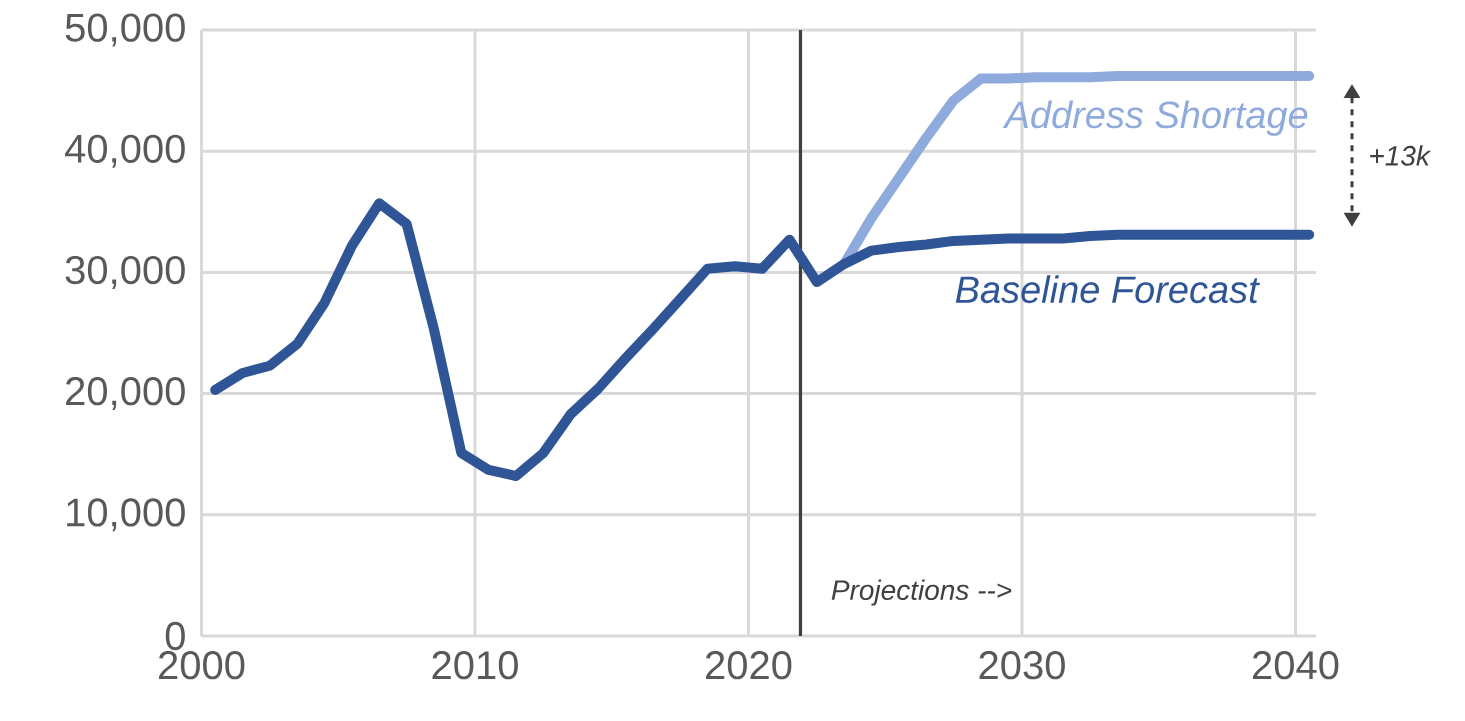 This screenshot has width=1465, height=721. Describe the element at coordinates (126, 515) in the screenshot. I see `y-tick-label: 10,000` at that location.